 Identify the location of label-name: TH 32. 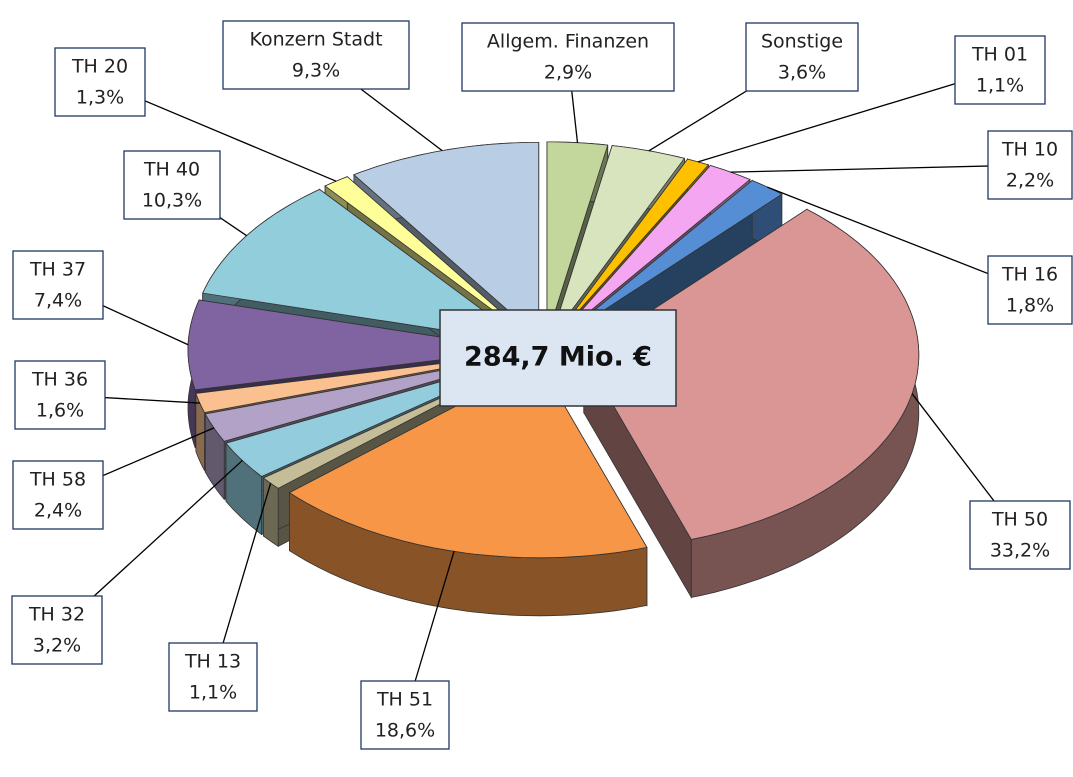
(56, 615).